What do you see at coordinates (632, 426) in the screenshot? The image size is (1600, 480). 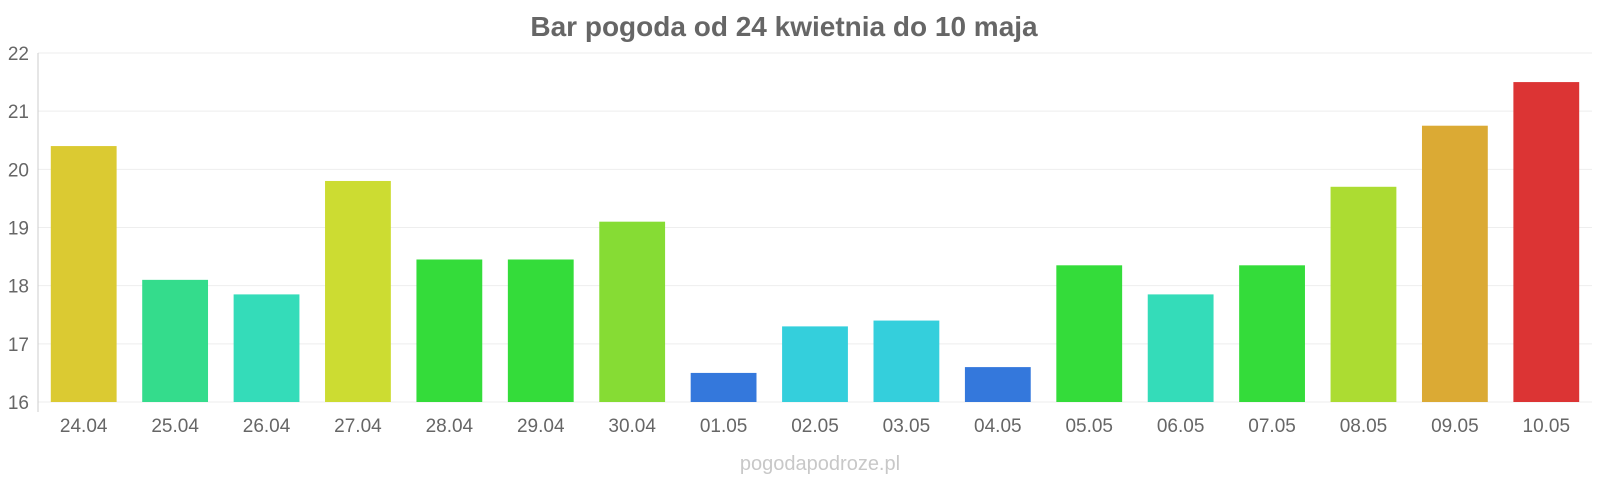 I see `x-tick-label: 30.04` at bounding box center [632, 426].